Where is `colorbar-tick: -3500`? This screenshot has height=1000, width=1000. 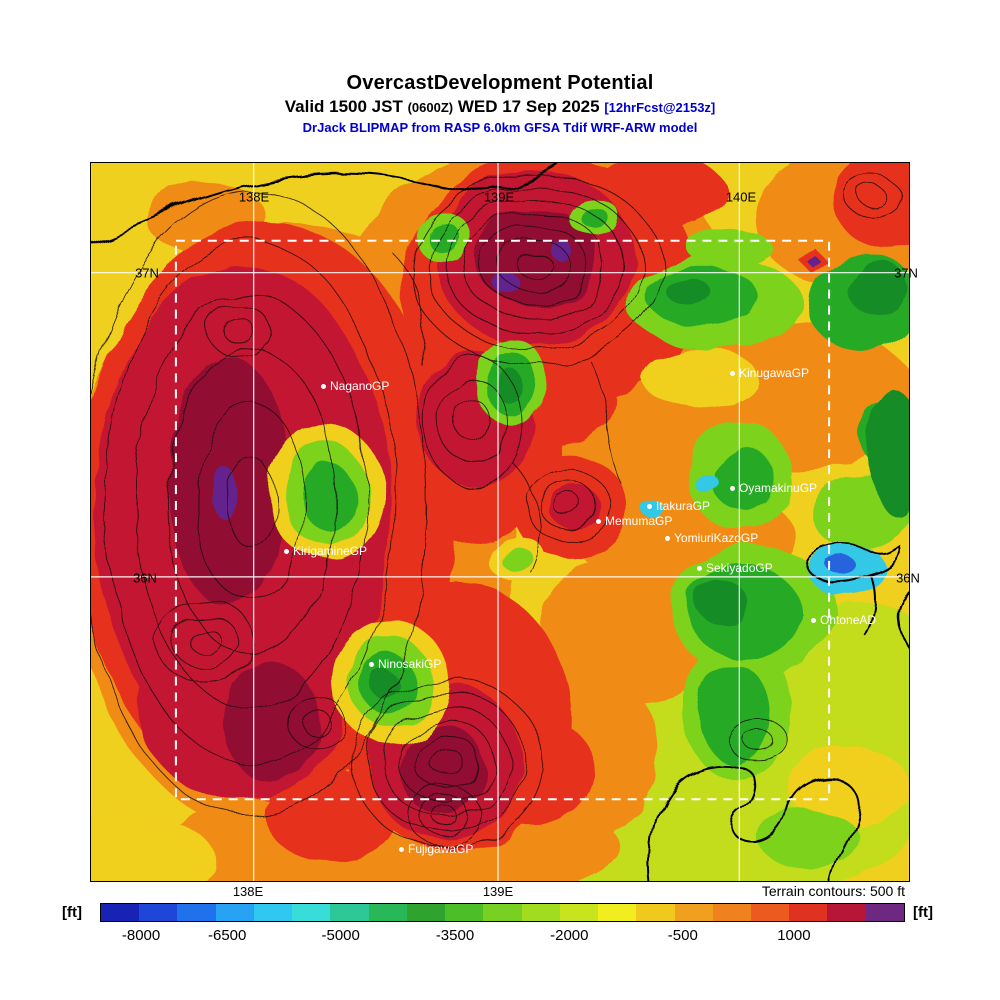
colorbar-tick: -3500 is located at coordinates (455, 935).